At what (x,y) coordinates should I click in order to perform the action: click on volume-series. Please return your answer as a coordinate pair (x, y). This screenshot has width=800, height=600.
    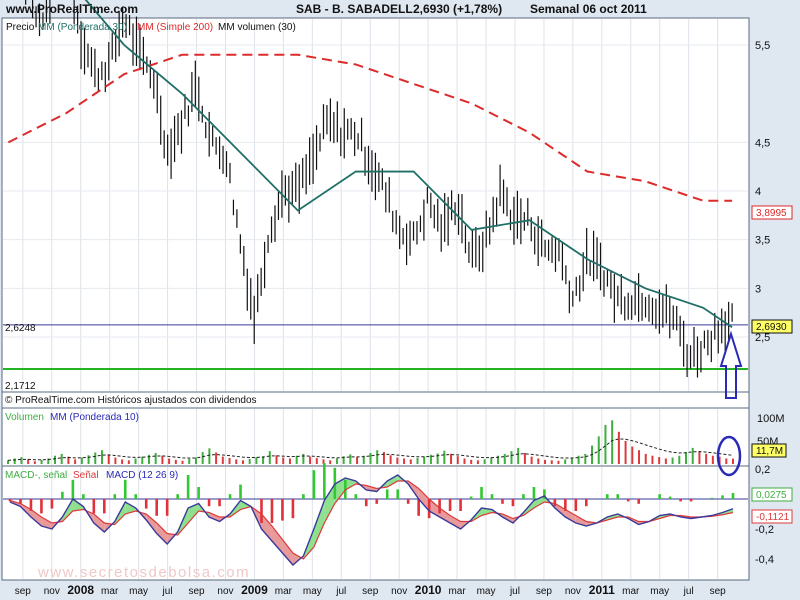
    Looking at the image, I should click on (370, 442).